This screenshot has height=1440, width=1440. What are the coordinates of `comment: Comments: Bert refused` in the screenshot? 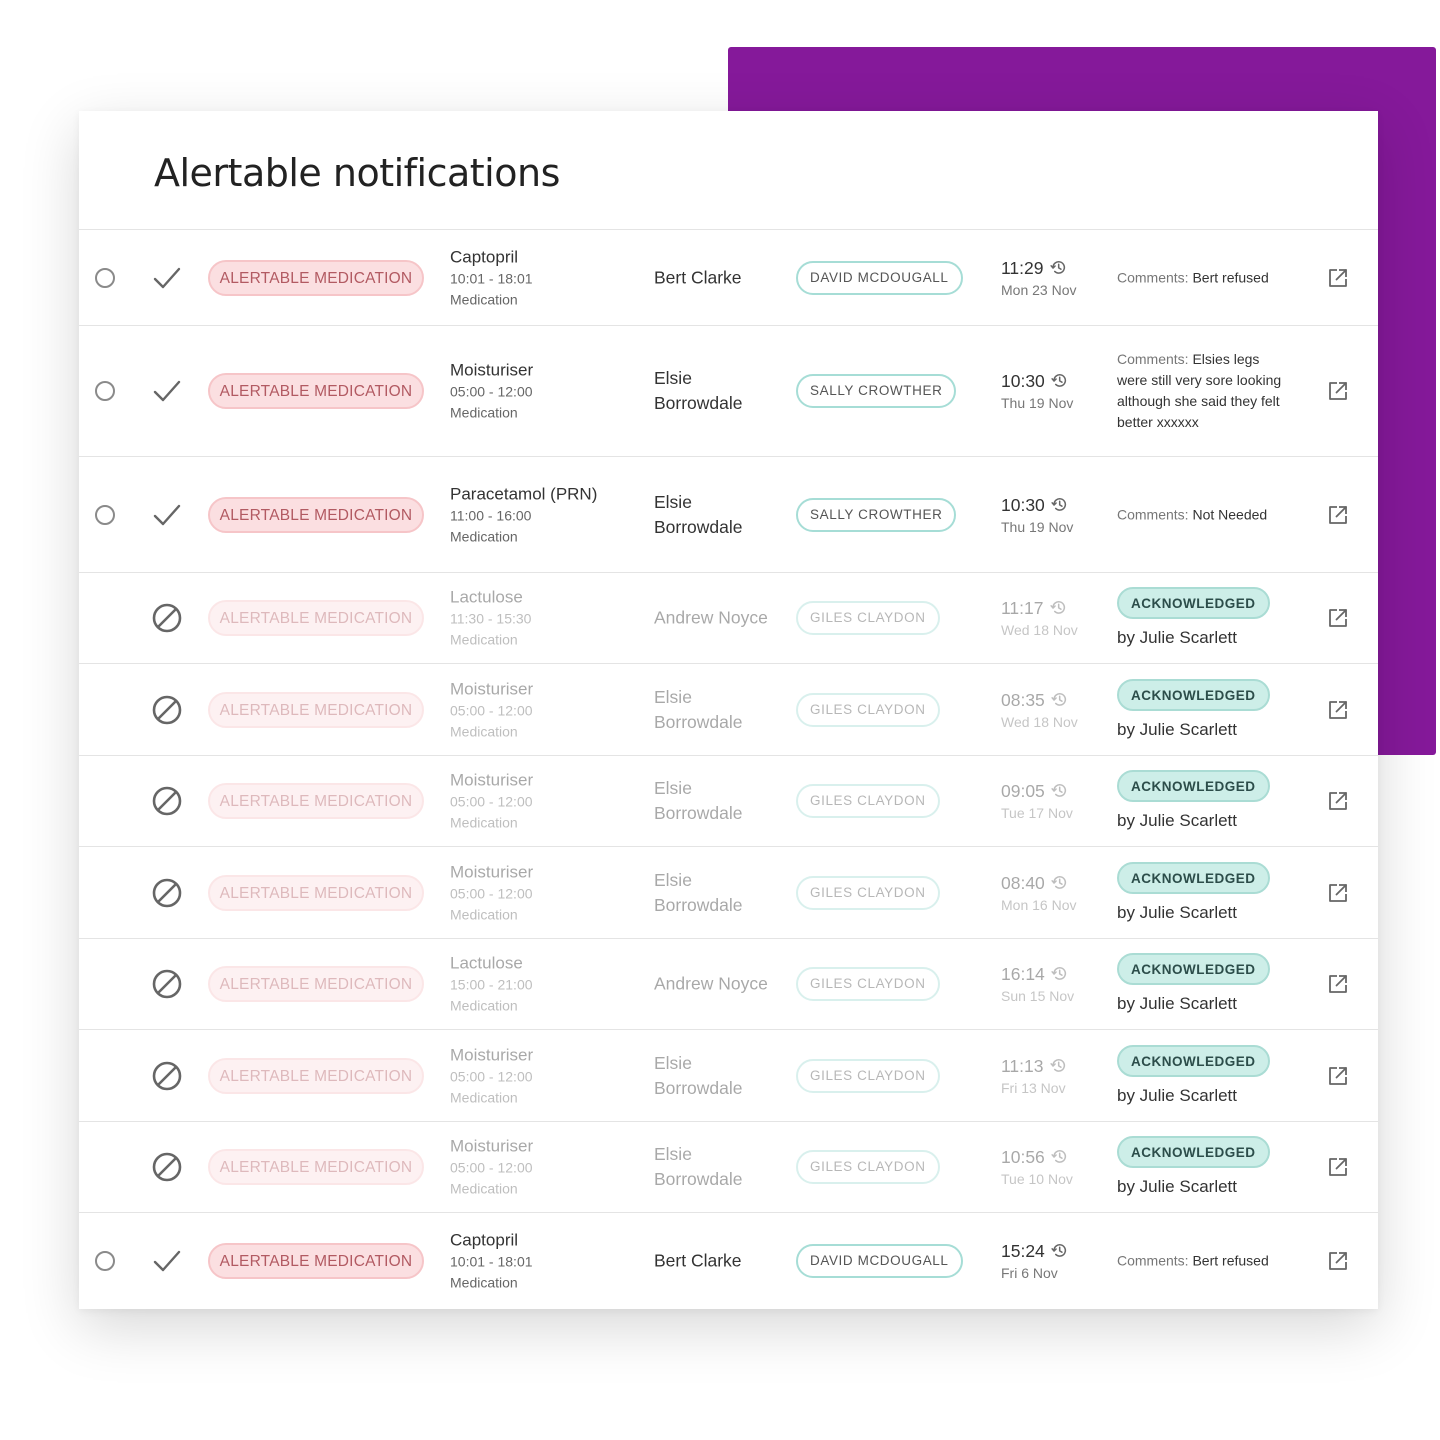 It's located at (1203, 277).